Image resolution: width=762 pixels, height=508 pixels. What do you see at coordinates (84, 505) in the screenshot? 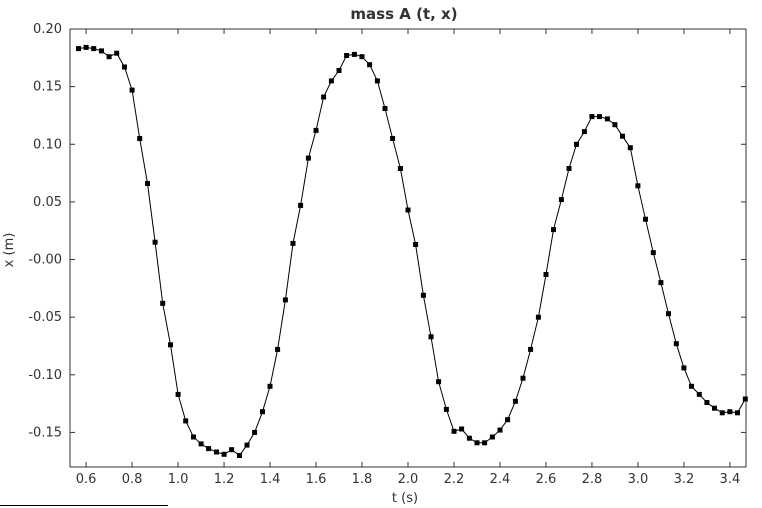
I see `footer-divider` at bounding box center [84, 505].